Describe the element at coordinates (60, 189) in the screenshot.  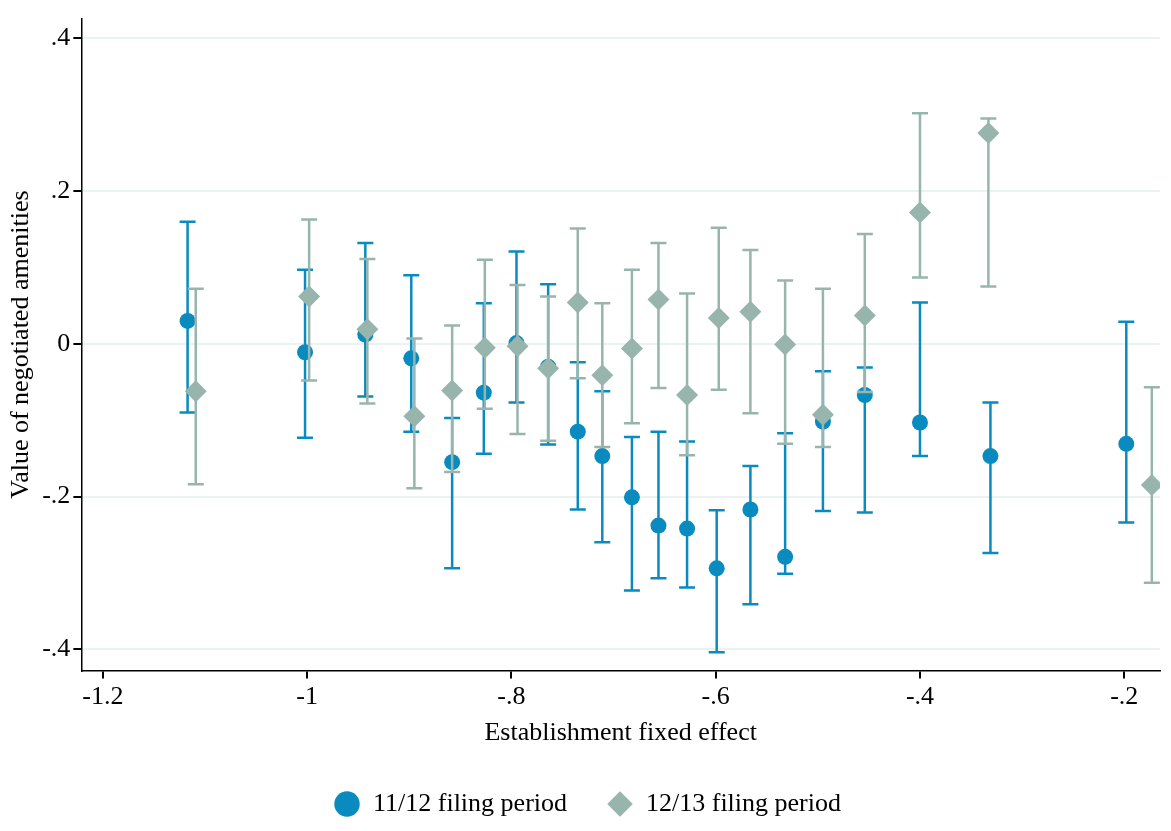
I see `y-tick-label: .2` at that location.